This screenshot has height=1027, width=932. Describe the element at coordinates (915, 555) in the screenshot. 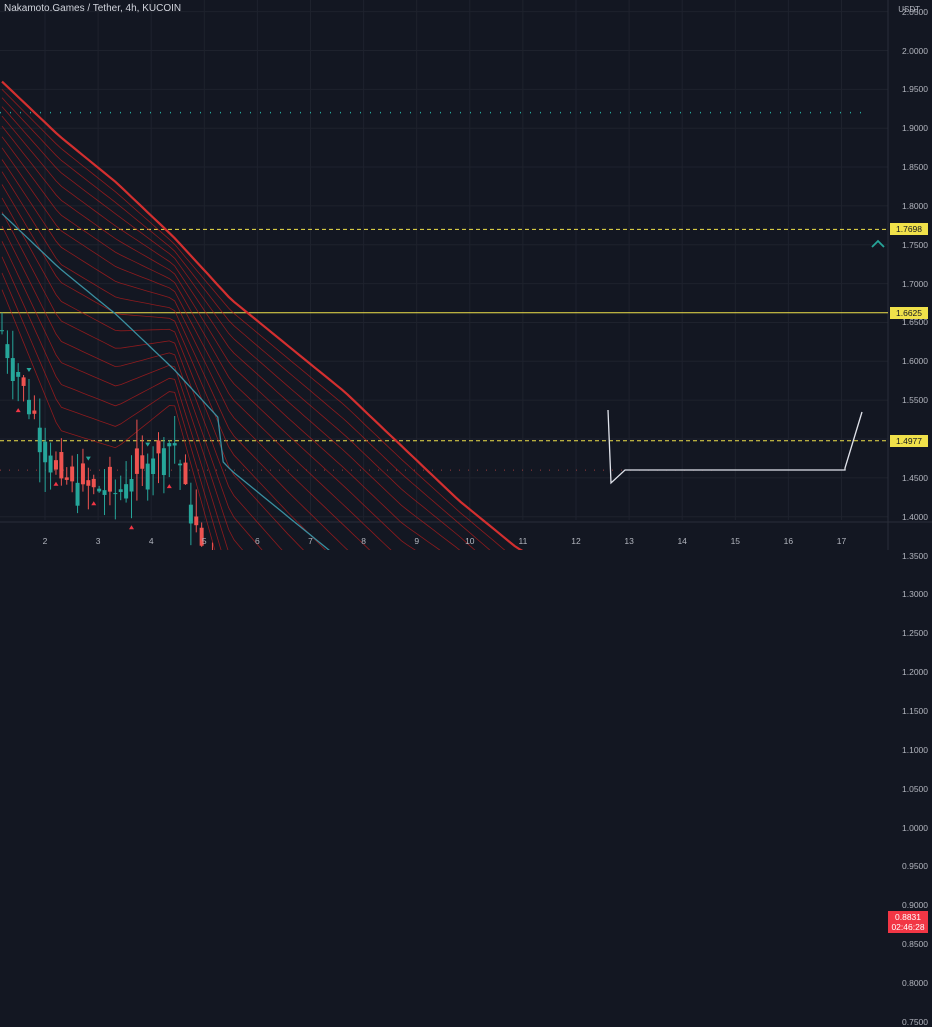

I see `y-tick-label: 1.3500` at that location.